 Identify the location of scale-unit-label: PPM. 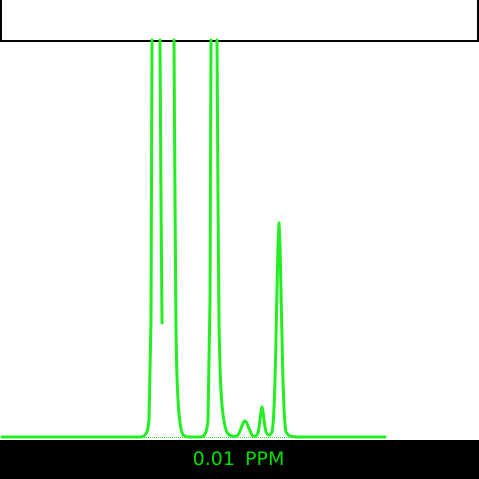
(265, 459).